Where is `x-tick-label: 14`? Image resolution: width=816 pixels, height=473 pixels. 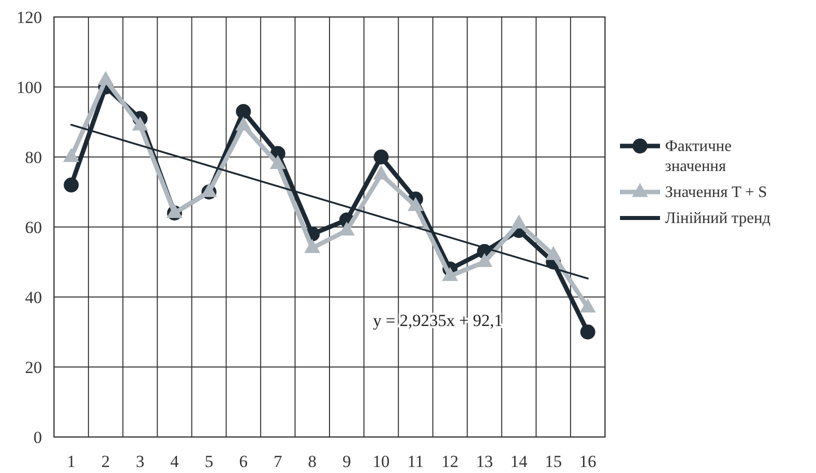 x-tick-label: 14 is located at coordinates (519, 461).